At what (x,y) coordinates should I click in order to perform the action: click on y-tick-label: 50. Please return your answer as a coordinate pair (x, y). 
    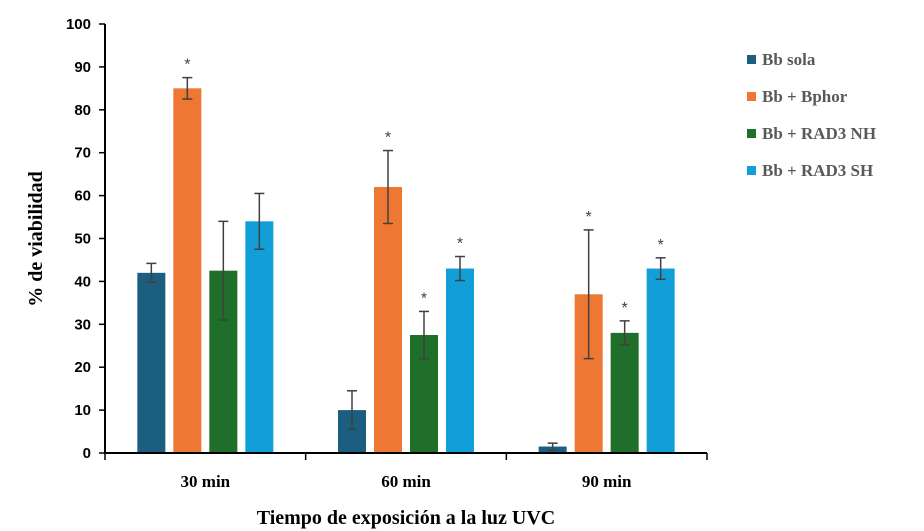
    Looking at the image, I should click on (82, 239).